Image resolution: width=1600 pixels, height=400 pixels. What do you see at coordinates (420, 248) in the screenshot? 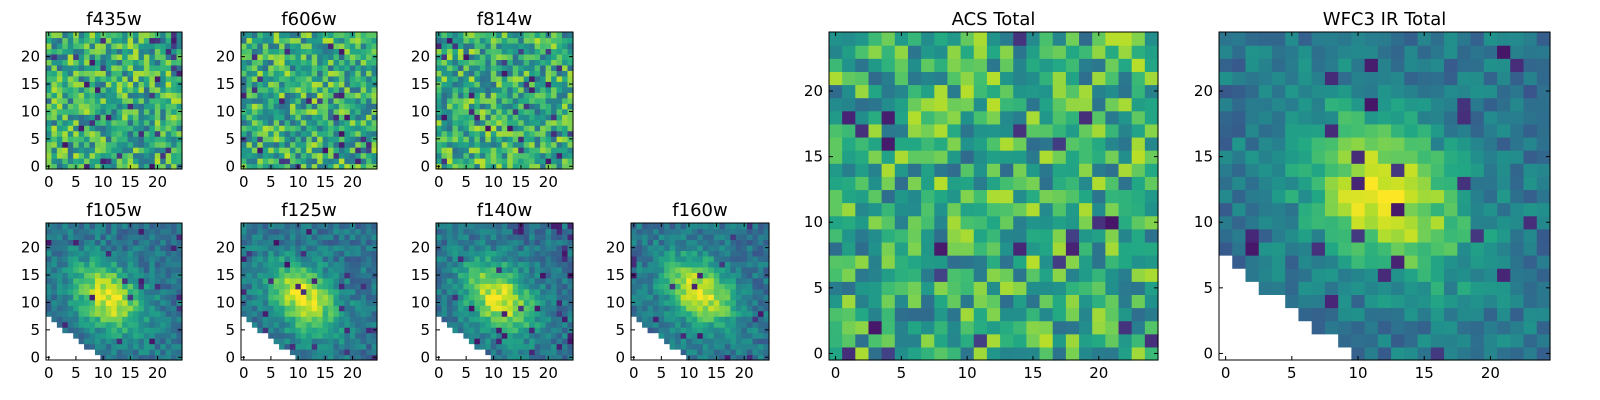
I see `y-tick-label: 20` at bounding box center [420, 248].